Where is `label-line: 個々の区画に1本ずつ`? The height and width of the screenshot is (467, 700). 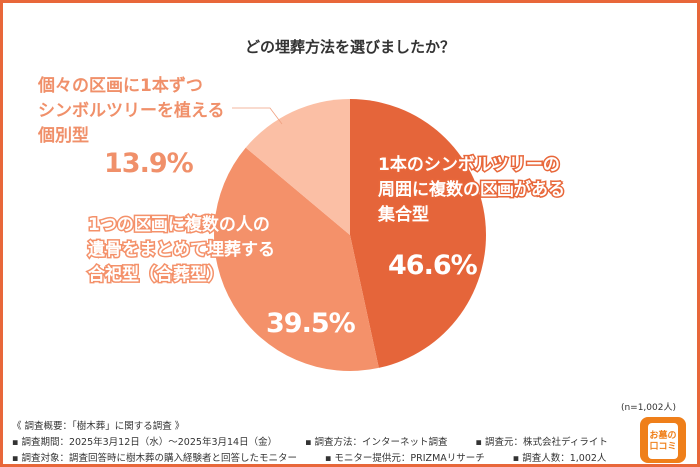 label-line: 個々の区画に1本ずつ is located at coordinates (120, 86).